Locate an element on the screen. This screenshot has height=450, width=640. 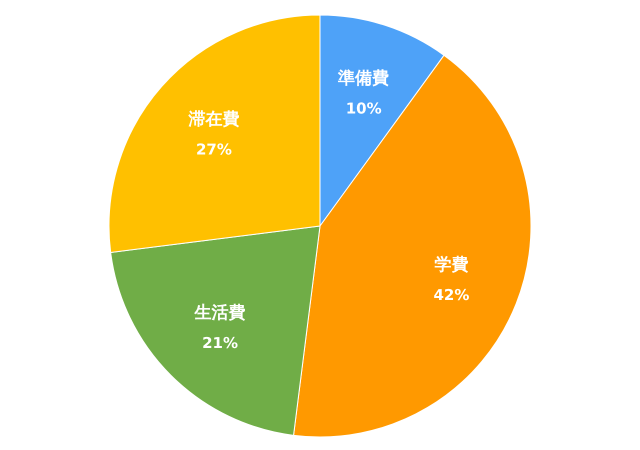
data-label: 42% is located at coordinates (451, 295).